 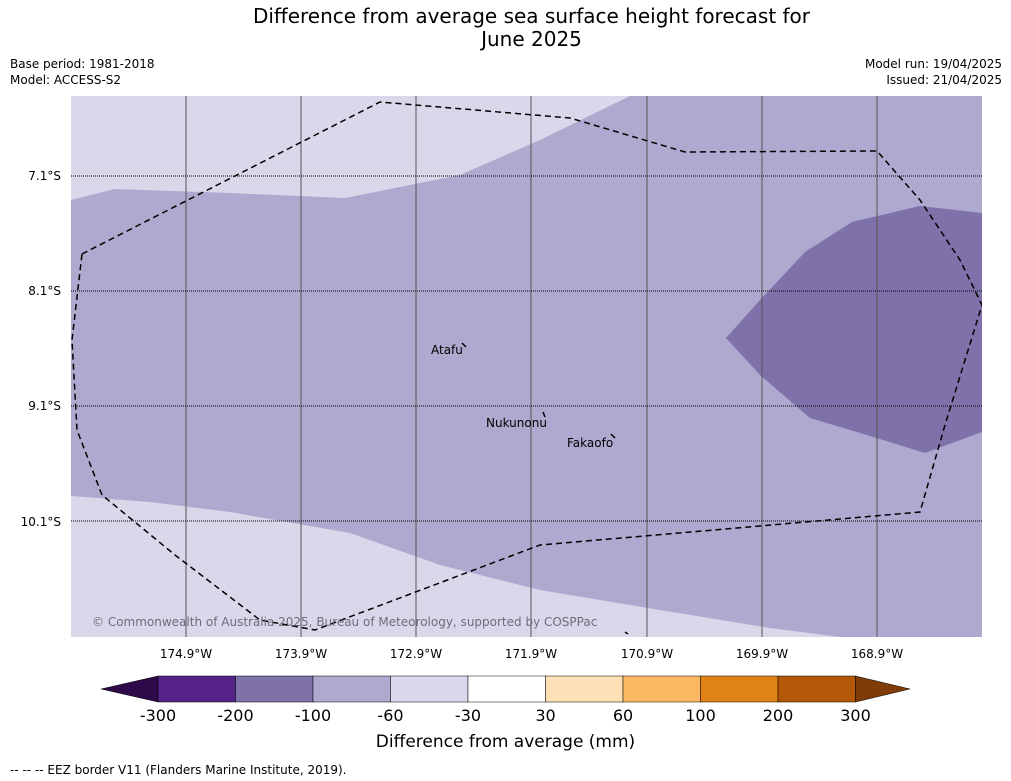 I want to click on place-label-nukunonu: Nukunonu, so click(x=516, y=423).